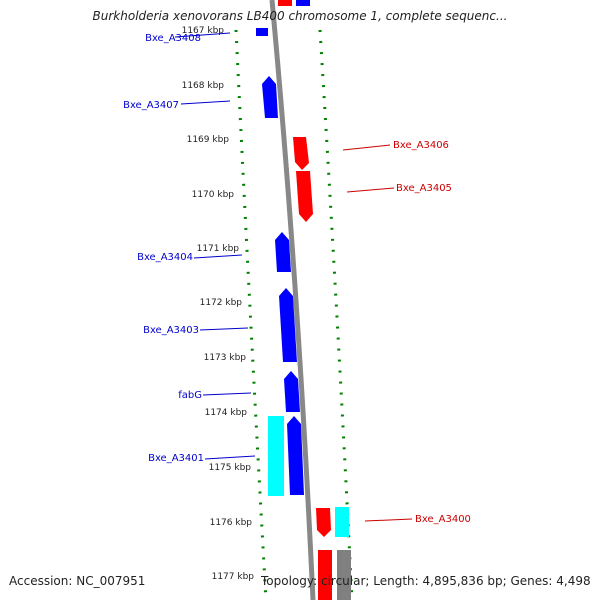 The image size is (600, 600). I want to click on leader-bxe-a3401, so click(230, 457).